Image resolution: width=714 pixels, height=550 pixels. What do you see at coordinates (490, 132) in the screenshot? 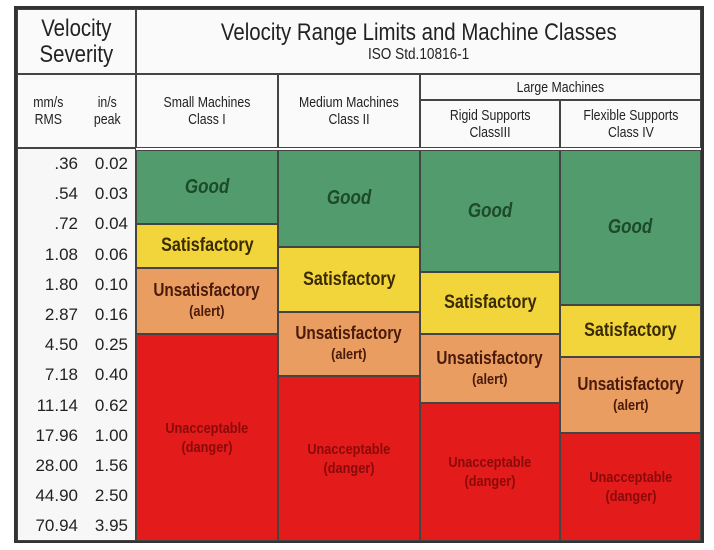
I see `class-3-line2: ClassIII` at bounding box center [490, 132].